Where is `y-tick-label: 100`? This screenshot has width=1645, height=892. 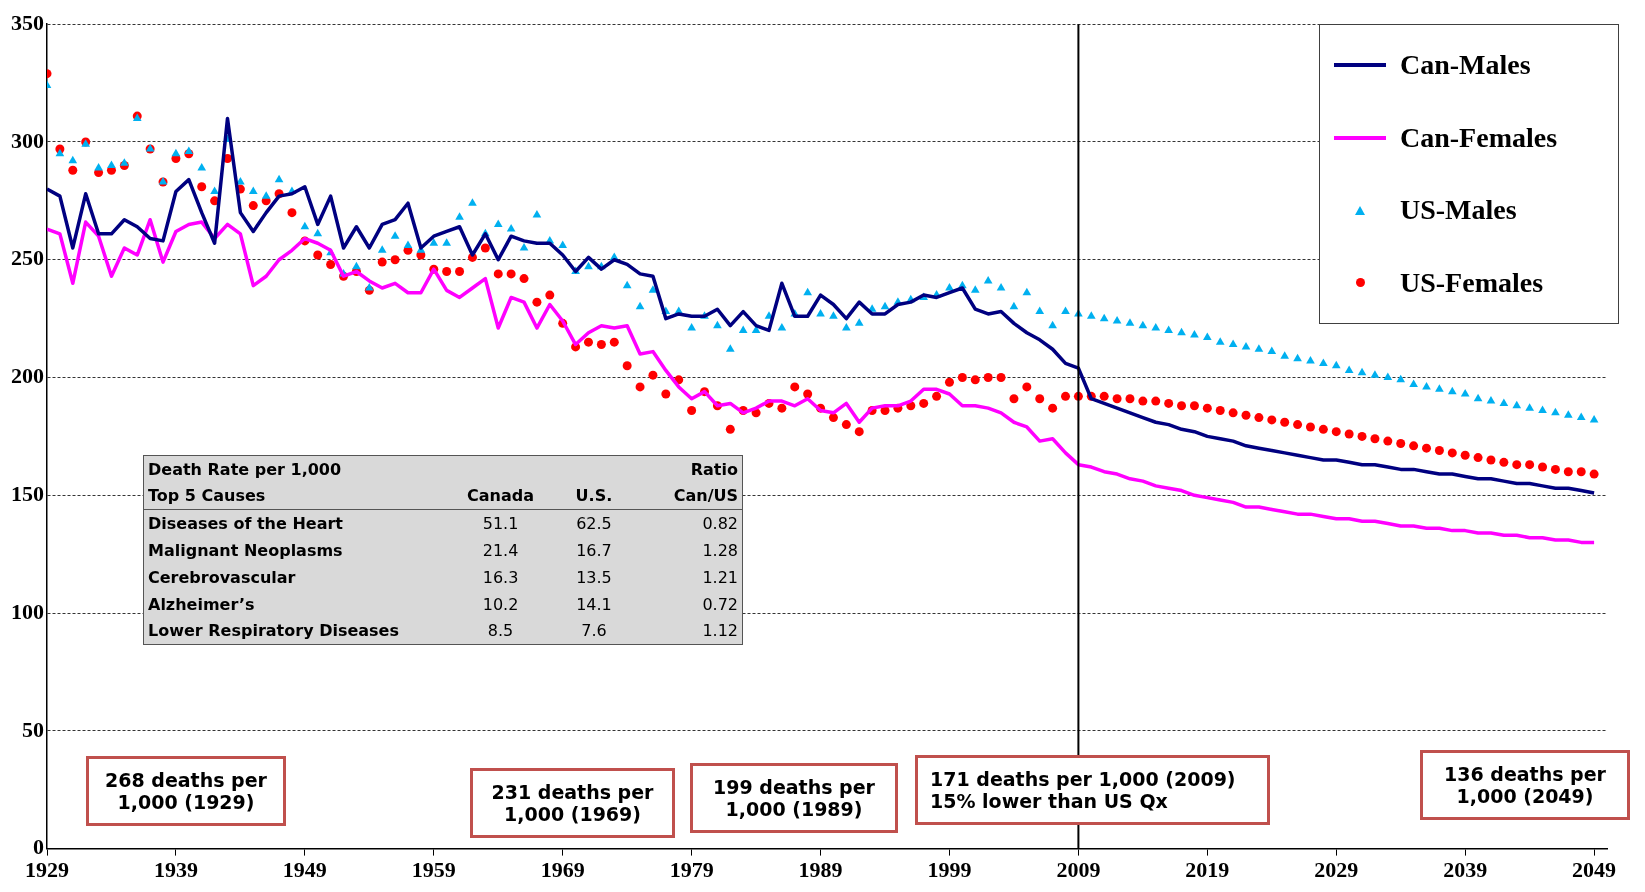
y-tick-label: 100 is located at coordinates (27, 611).